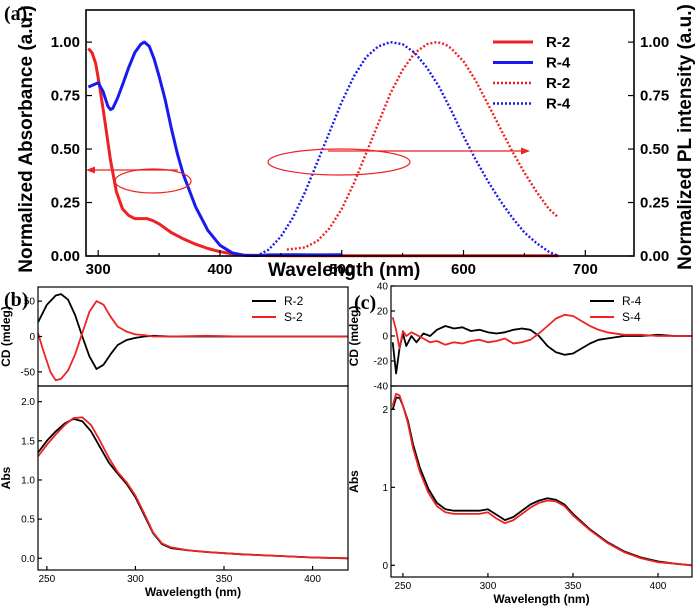  Describe the element at coordinates (65, 42) in the screenshot. I see `y-tick-label-left: 1.00` at that location.